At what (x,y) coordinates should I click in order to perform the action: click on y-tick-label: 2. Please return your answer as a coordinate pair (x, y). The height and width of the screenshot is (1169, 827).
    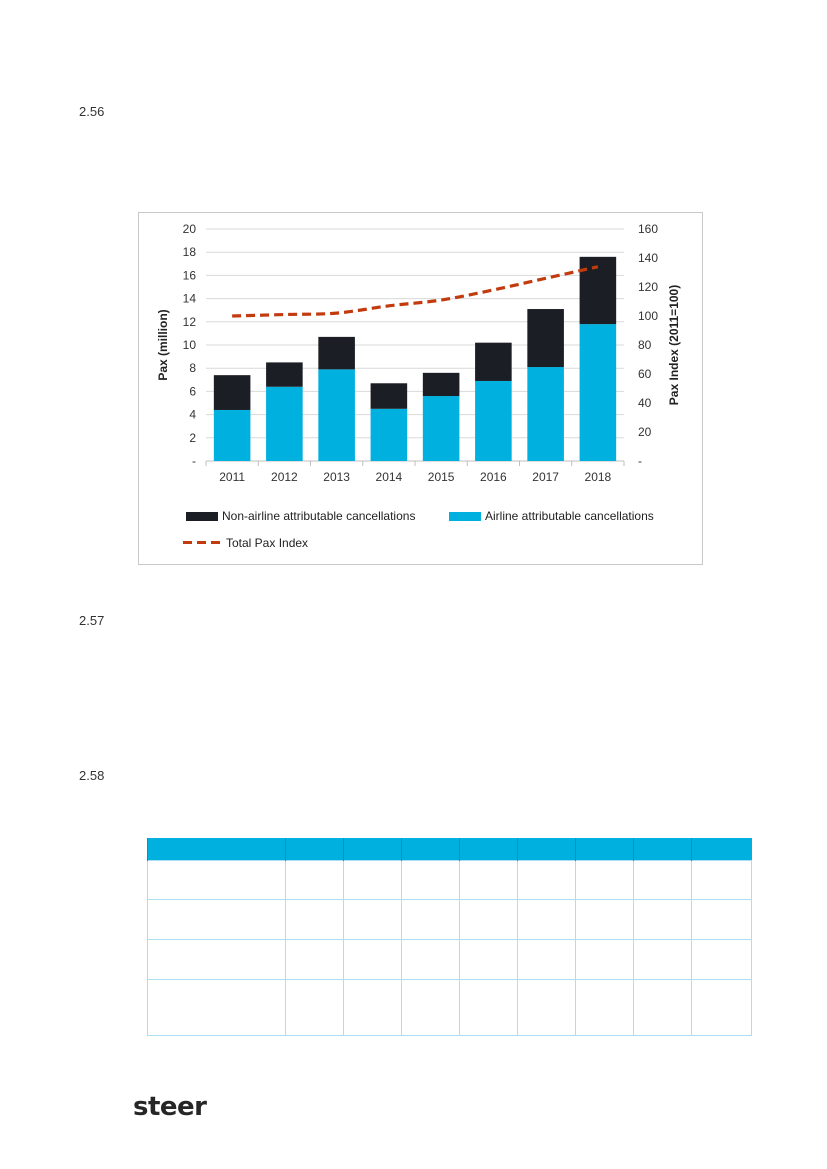
    Looking at the image, I should click on (192, 438).